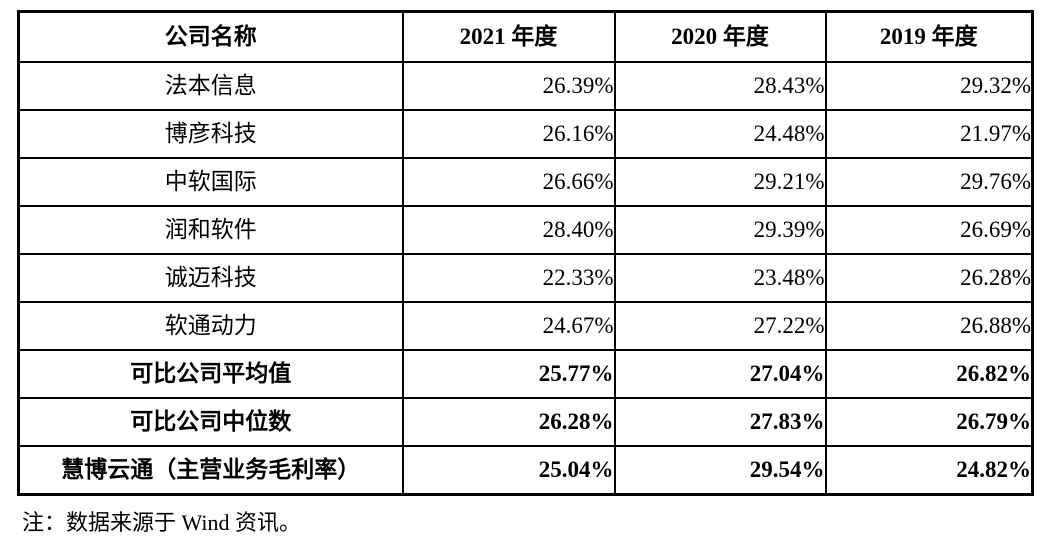 This screenshot has height=545, width=1049. What do you see at coordinates (720, 470) in the screenshot?
I see `value-cell: 29.54%` at bounding box center [720, 470].